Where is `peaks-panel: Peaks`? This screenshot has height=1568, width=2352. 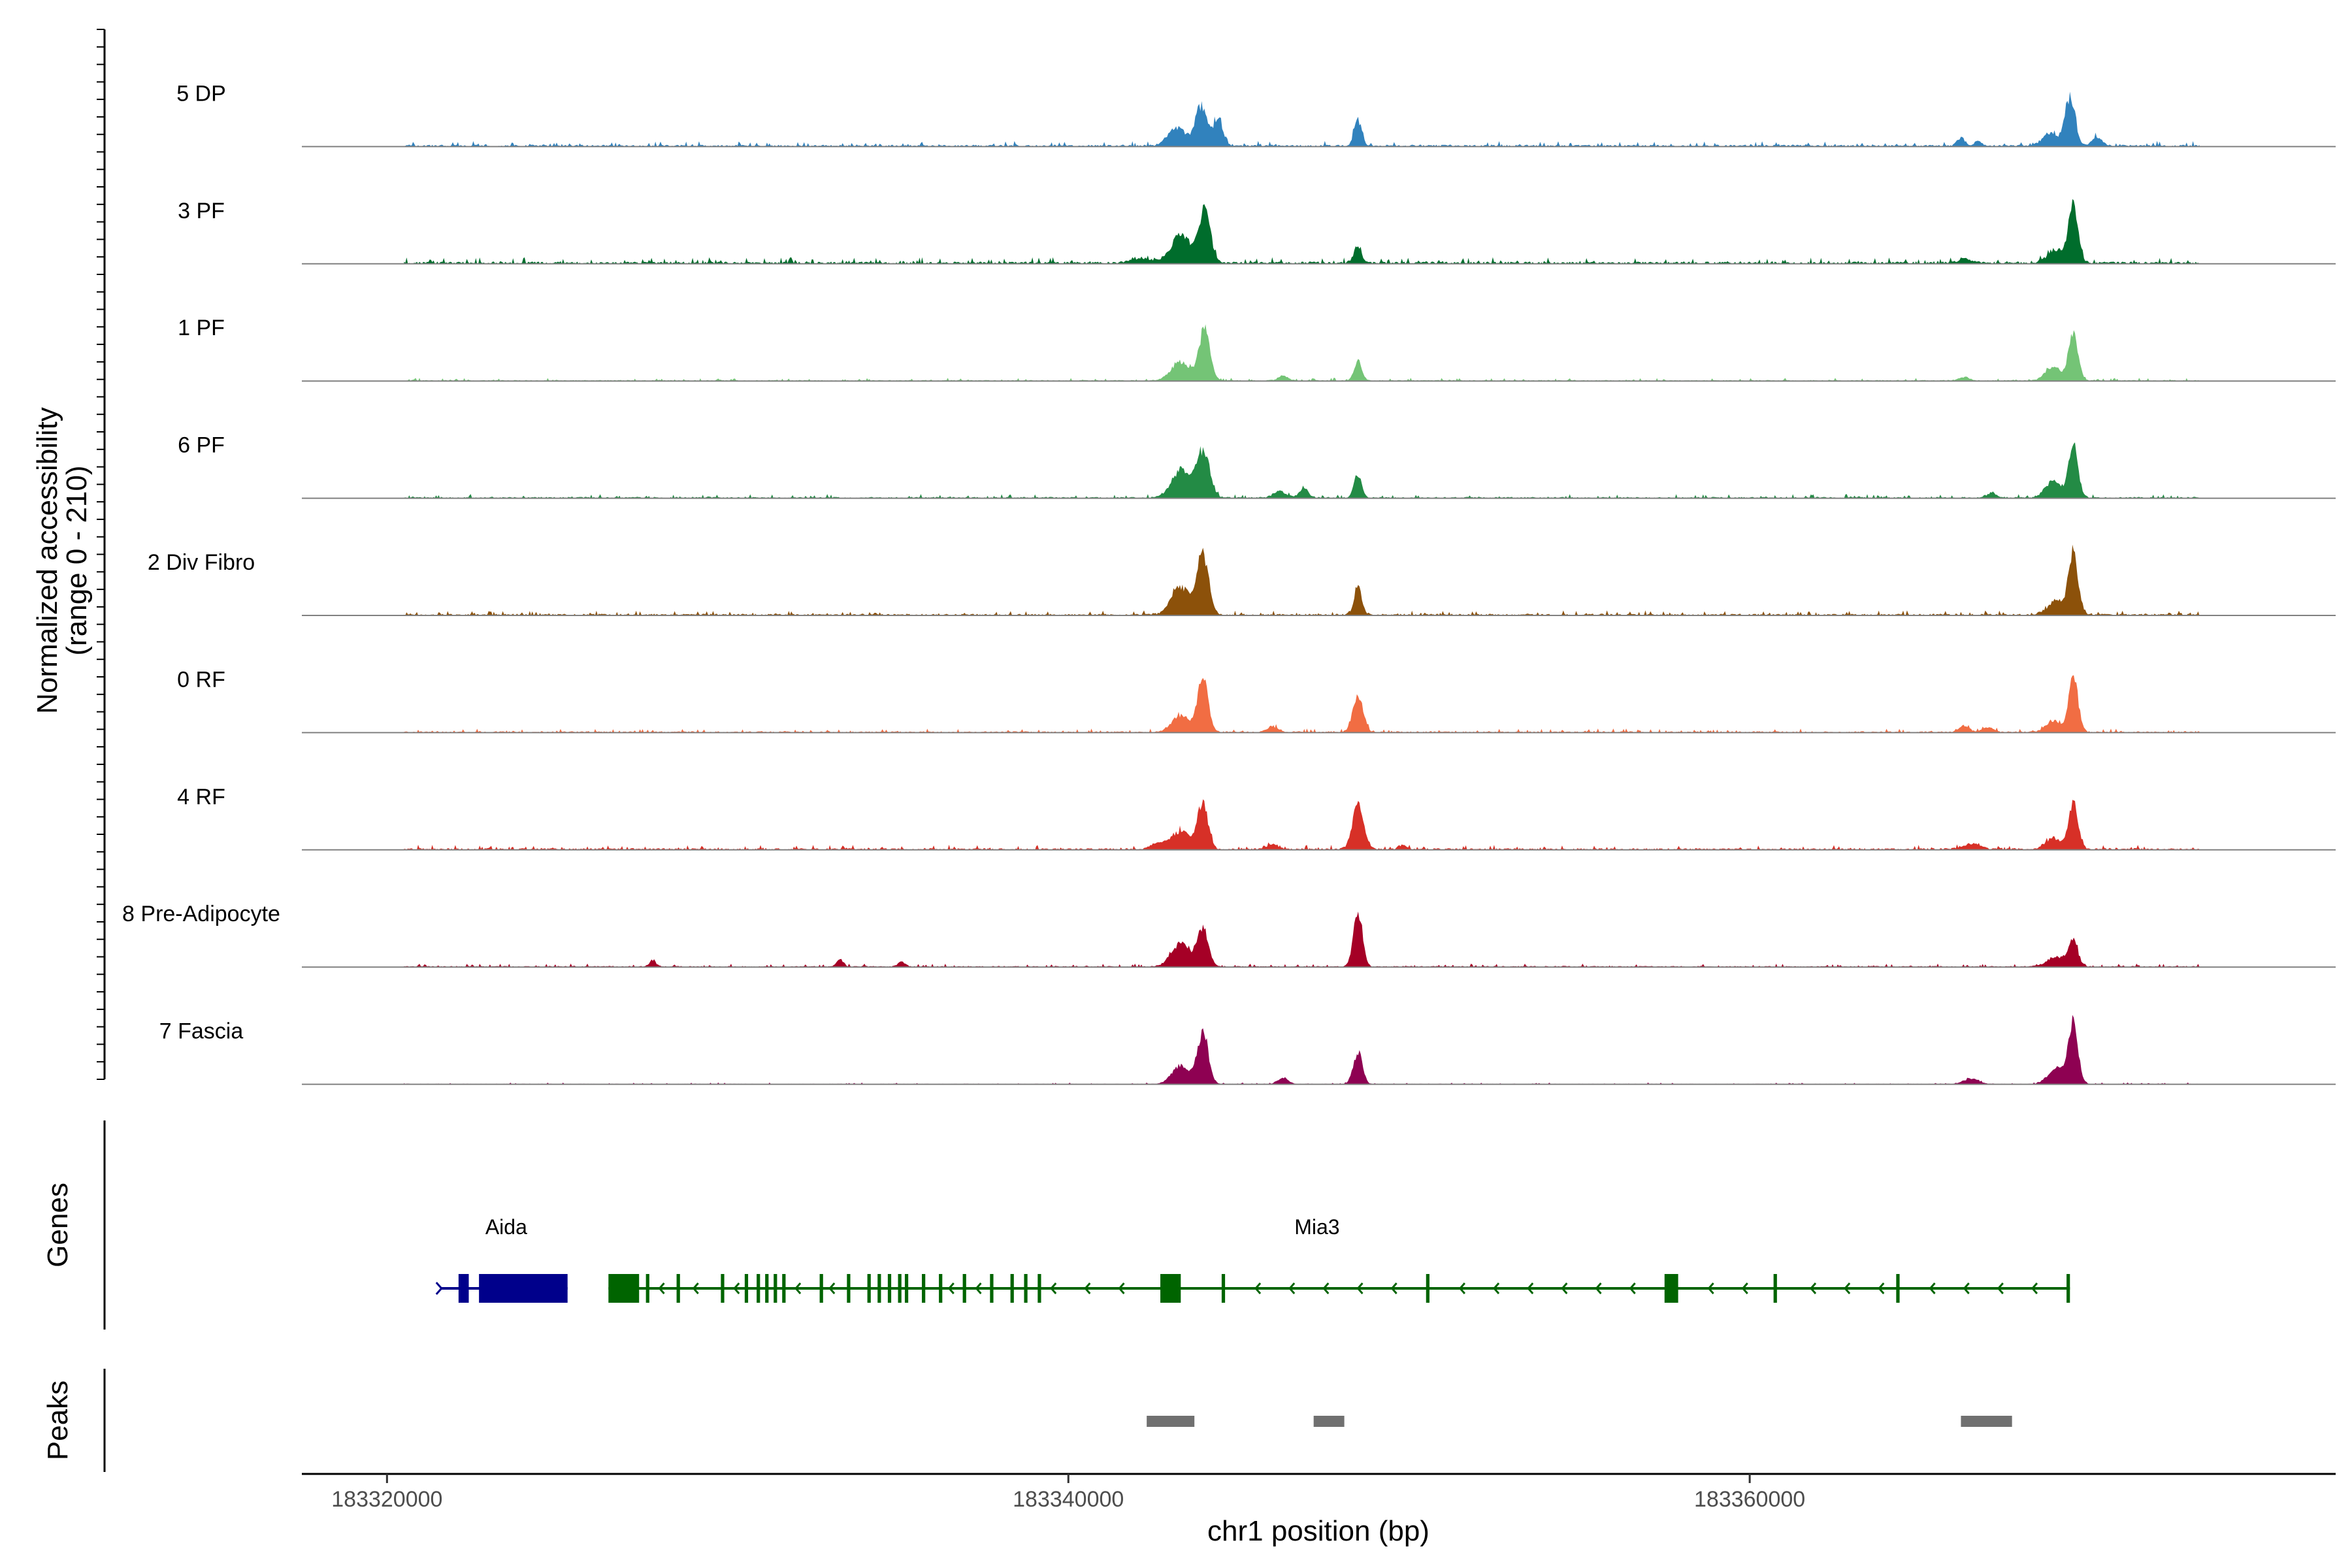 peaks-panel: Peaks is located at coordinates (1027, 1420).